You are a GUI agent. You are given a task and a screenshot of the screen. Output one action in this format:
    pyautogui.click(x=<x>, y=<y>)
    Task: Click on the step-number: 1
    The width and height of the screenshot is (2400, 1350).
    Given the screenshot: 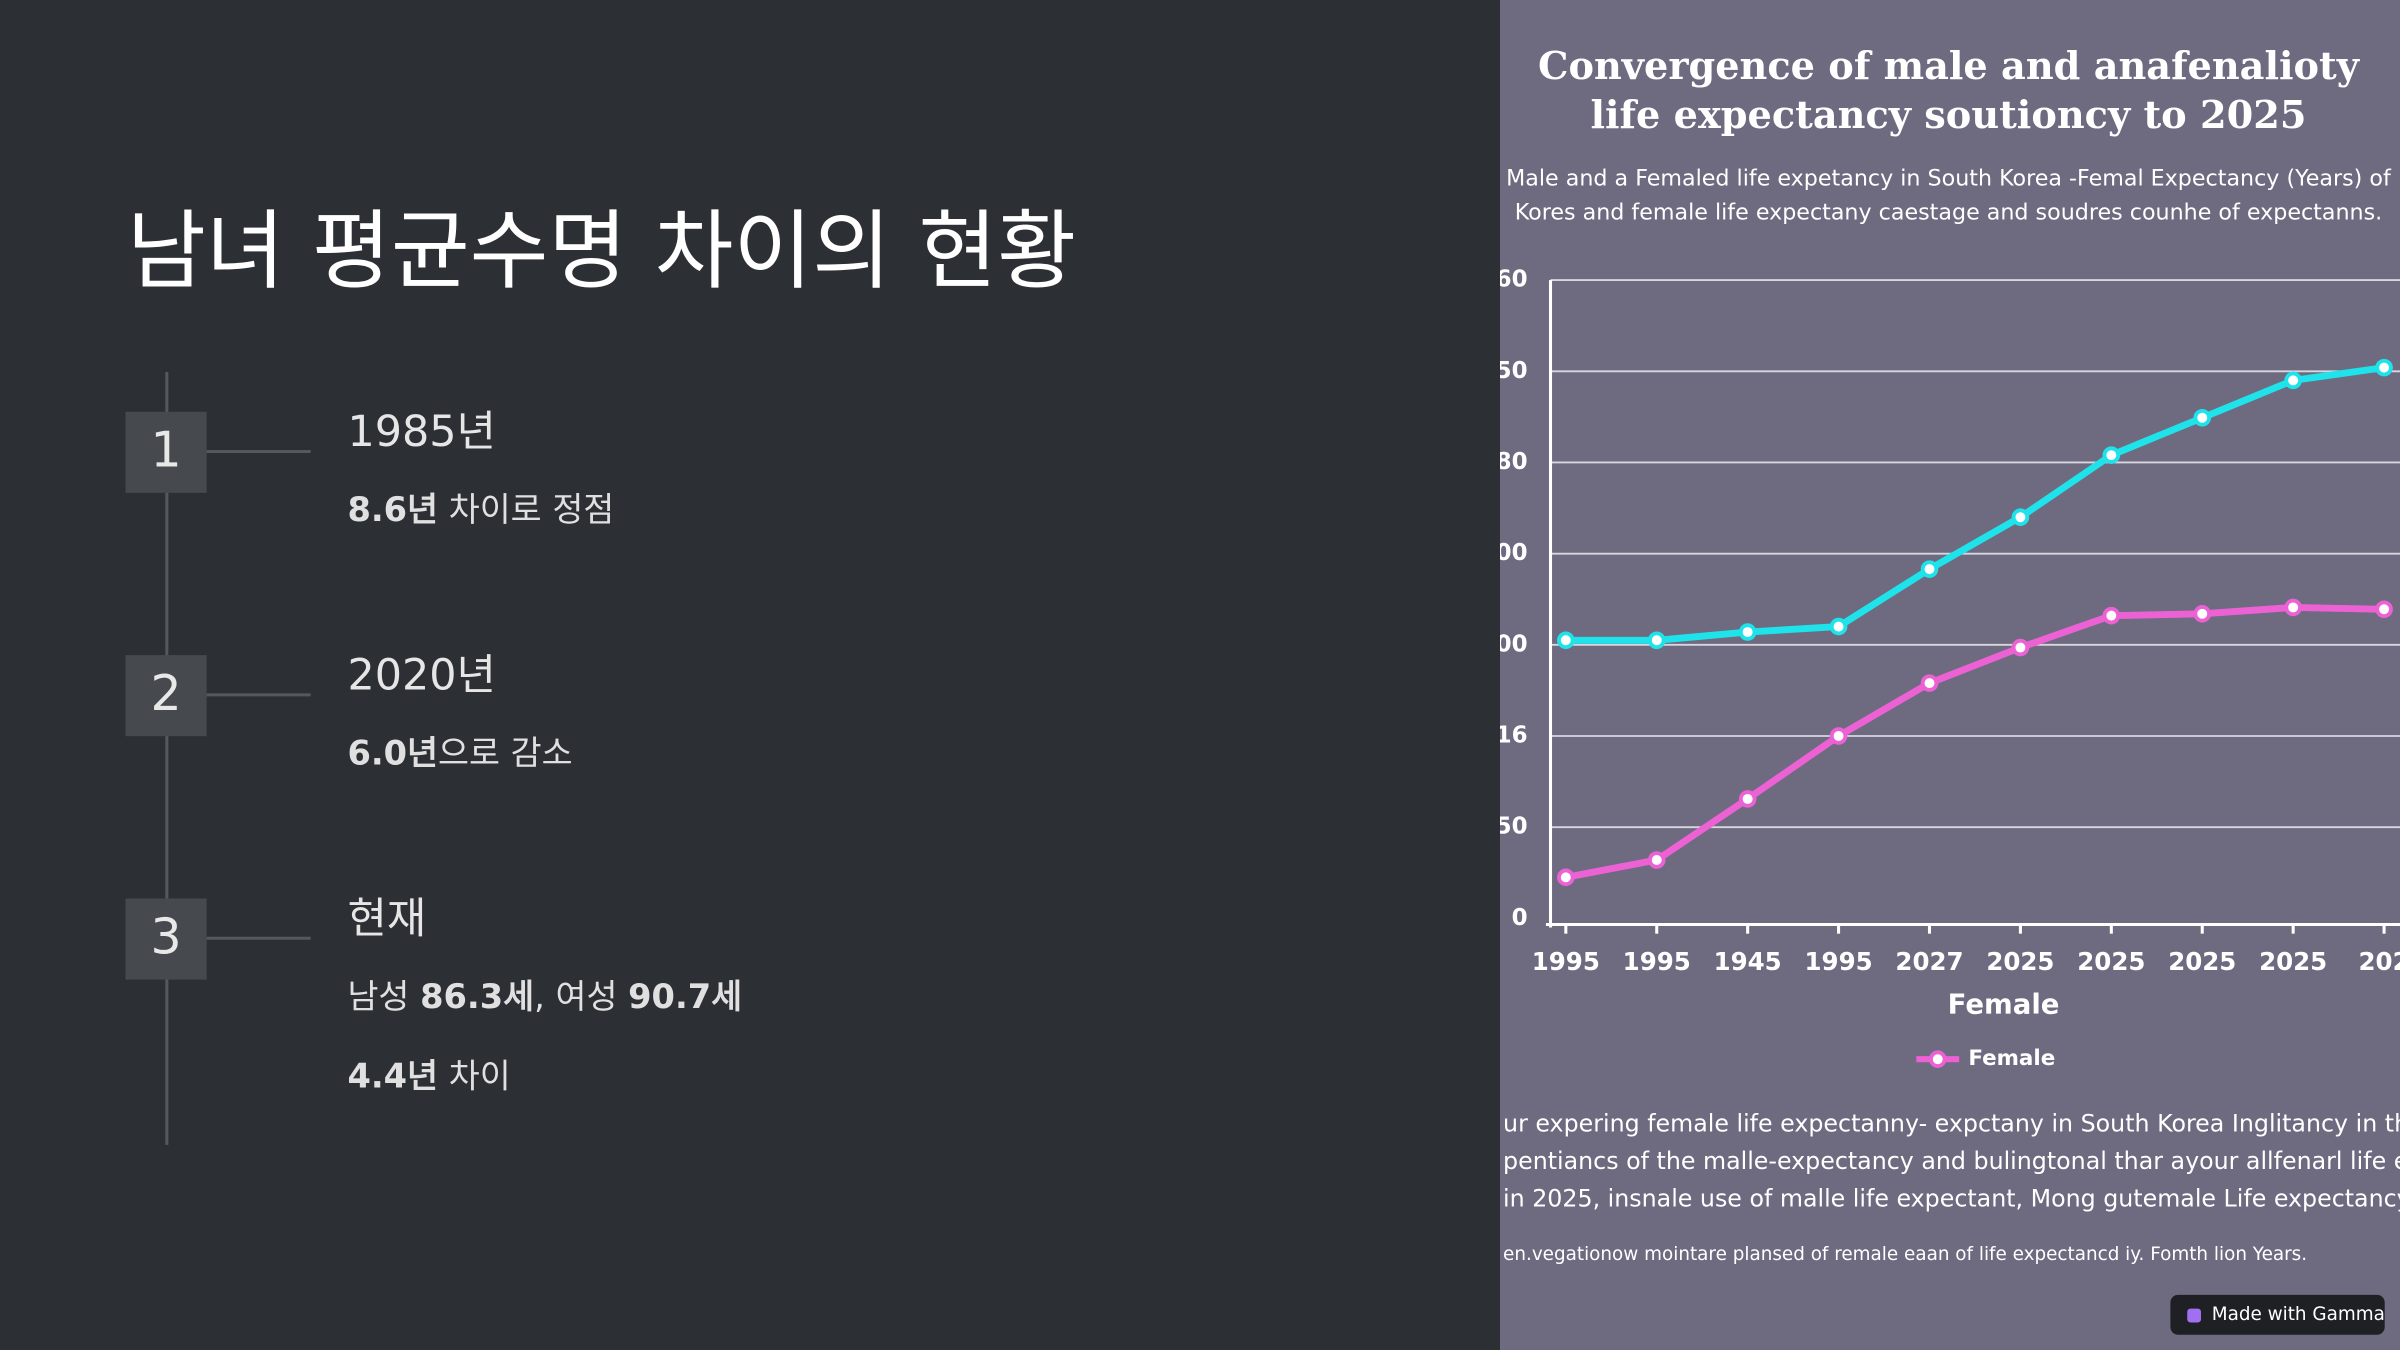 What is the action you would take?
    pyautogui.click(x=165, y=450)
    